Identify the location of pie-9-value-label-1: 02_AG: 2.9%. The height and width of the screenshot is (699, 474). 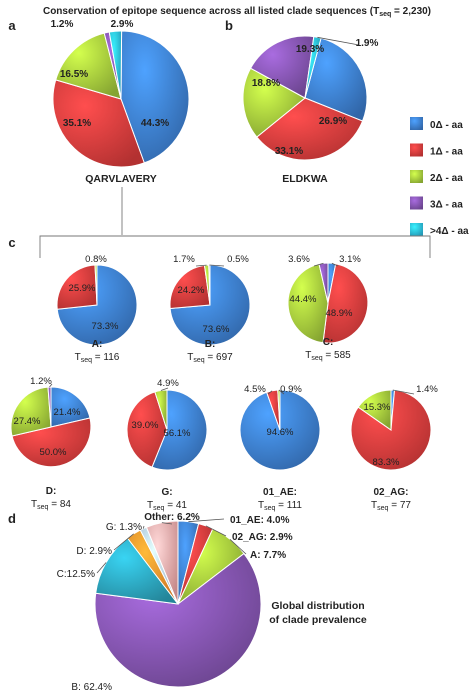
(262, 537).